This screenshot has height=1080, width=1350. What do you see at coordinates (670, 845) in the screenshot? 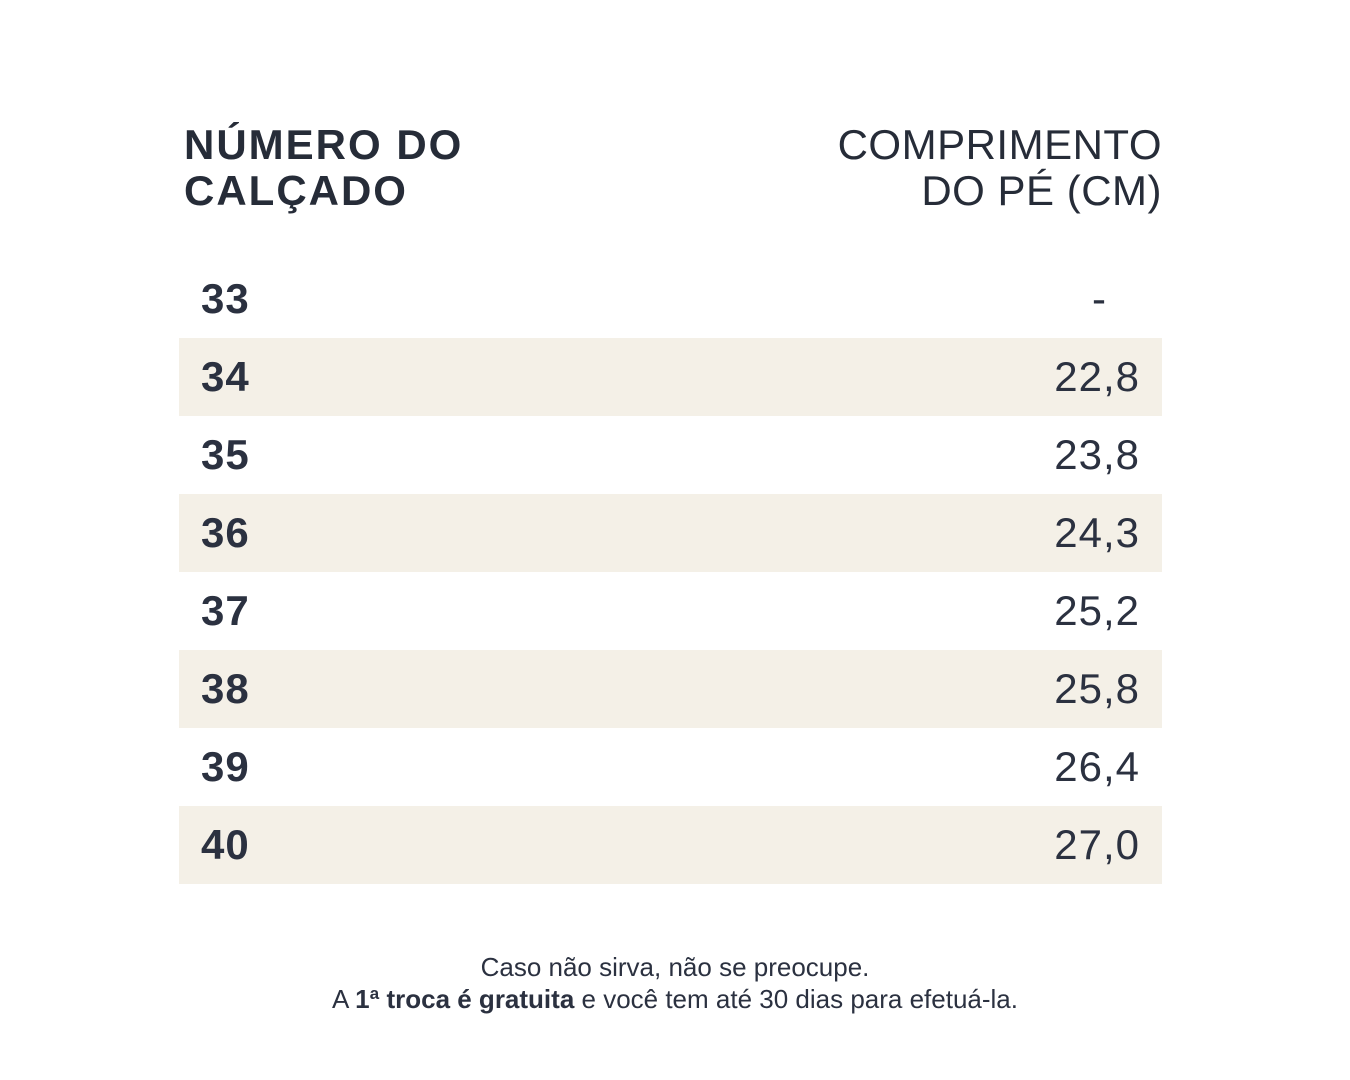
I see `table-row: 40 27,0` at bounding box center [670, 845].